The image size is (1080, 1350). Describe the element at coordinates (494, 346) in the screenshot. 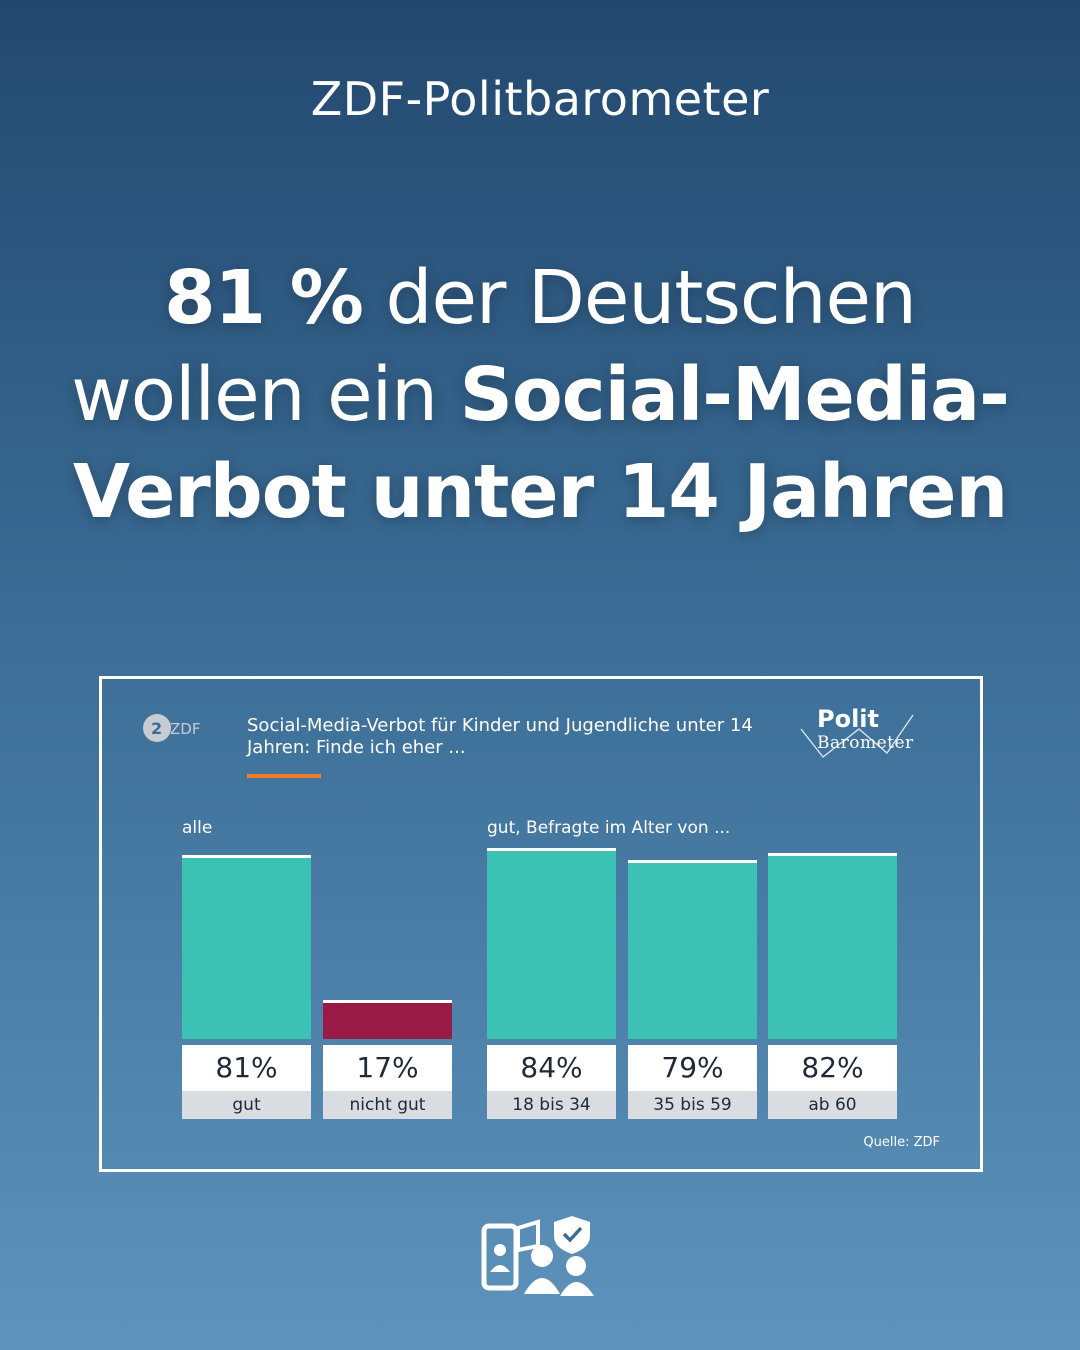

I see `headline-text-light: der Deutschen wollen ein` at that location.